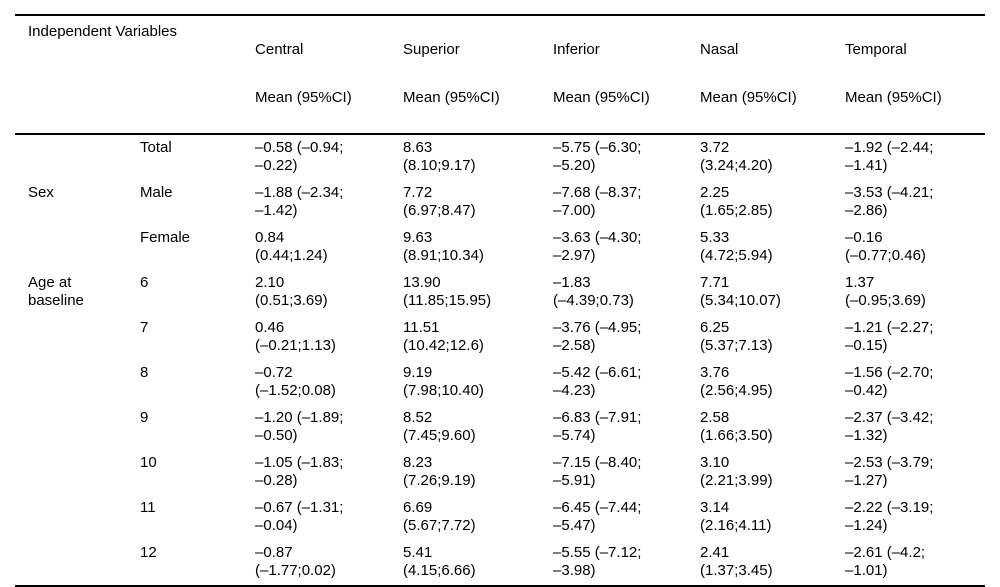  What do you see at coordinates (439, 426) in the screenshot?
I see `value-cell-superior: 8.52 (7.45;9.60)` at bounding box center [439, 426].